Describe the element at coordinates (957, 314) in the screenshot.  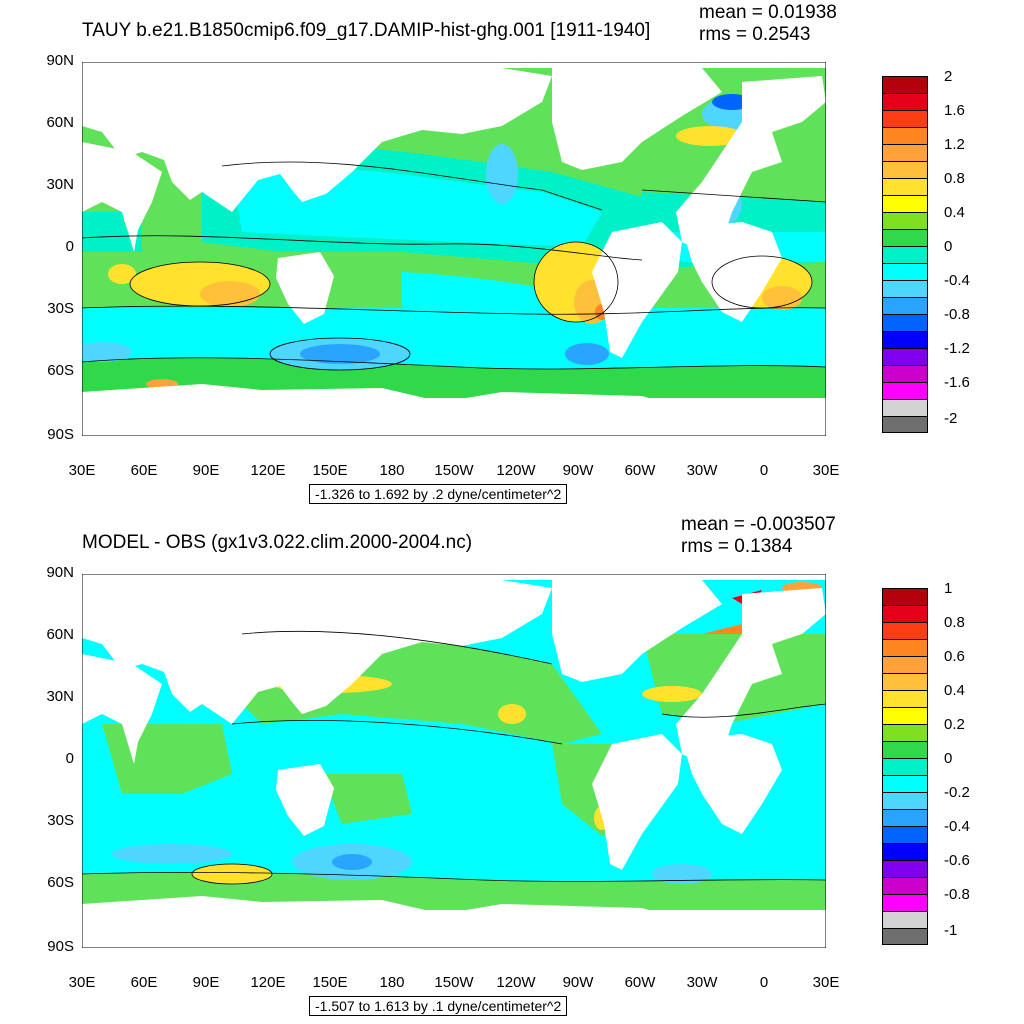
I see `colorbar-label: -0.8` at that location.